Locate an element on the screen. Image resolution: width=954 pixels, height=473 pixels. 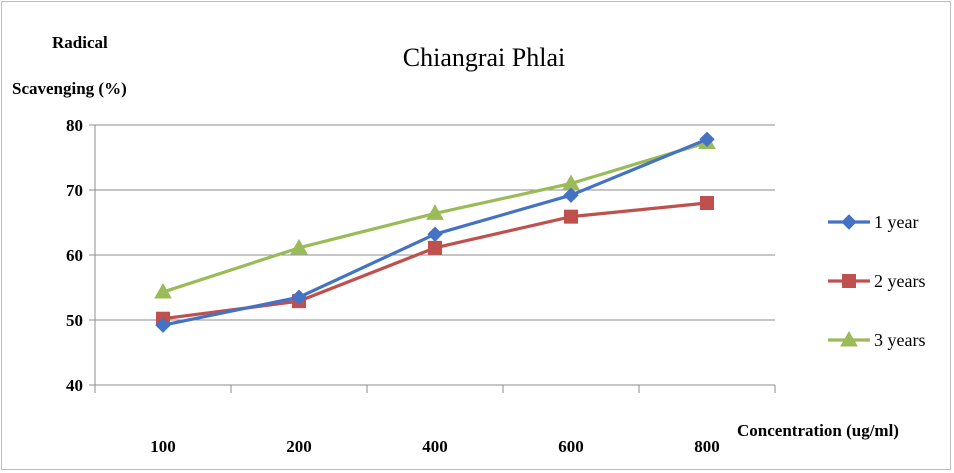
legend-item: 2 years is located at coordinates (876, 281).